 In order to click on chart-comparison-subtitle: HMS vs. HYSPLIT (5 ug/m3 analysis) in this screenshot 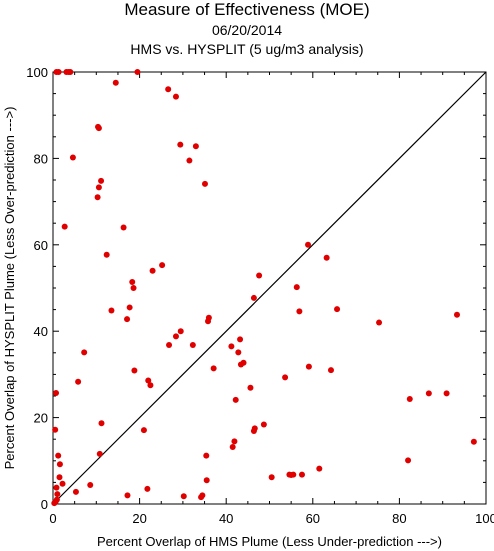, I will do `click(247, 49)`.